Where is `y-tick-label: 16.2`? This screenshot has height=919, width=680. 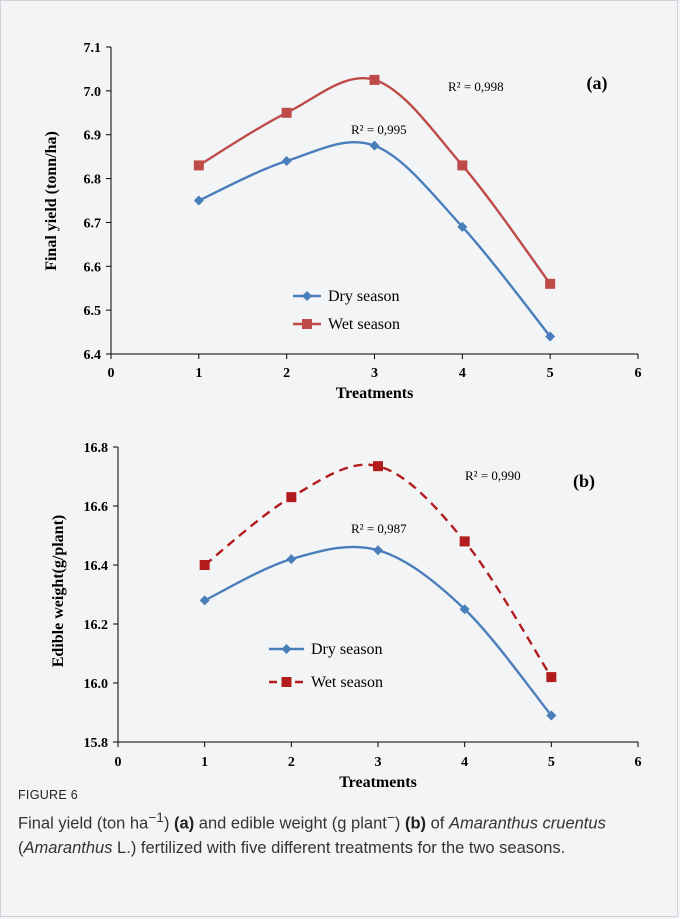
y-tick-label: 16.2 is located at coordinates (96, 625).